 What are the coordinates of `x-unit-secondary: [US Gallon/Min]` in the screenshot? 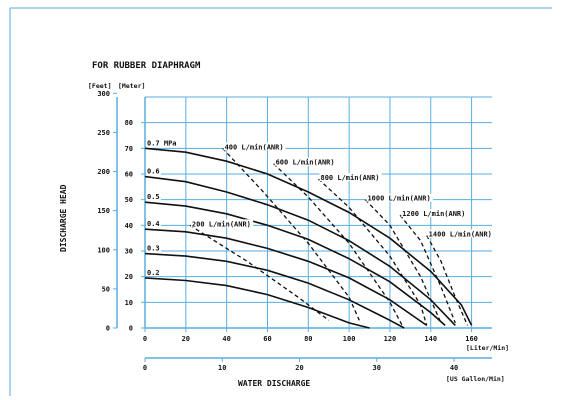 It's located at (475, 379).